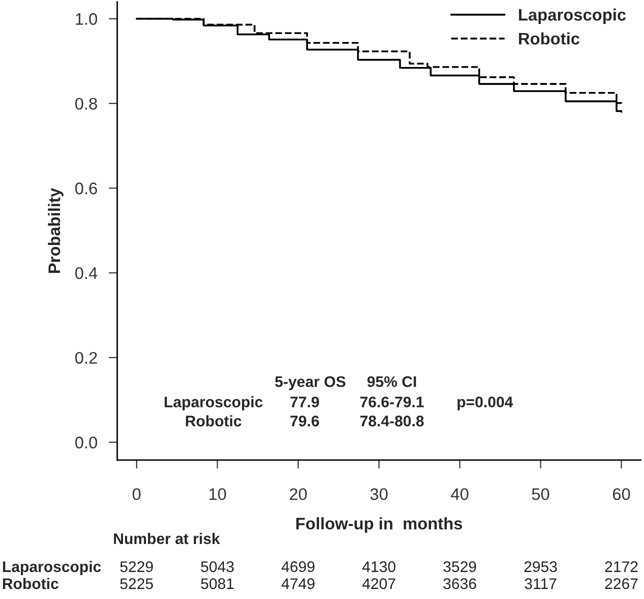  Describe the element at coordinates (621, 494) in the screenshot. I see `x-tick-label: 60` at that location.